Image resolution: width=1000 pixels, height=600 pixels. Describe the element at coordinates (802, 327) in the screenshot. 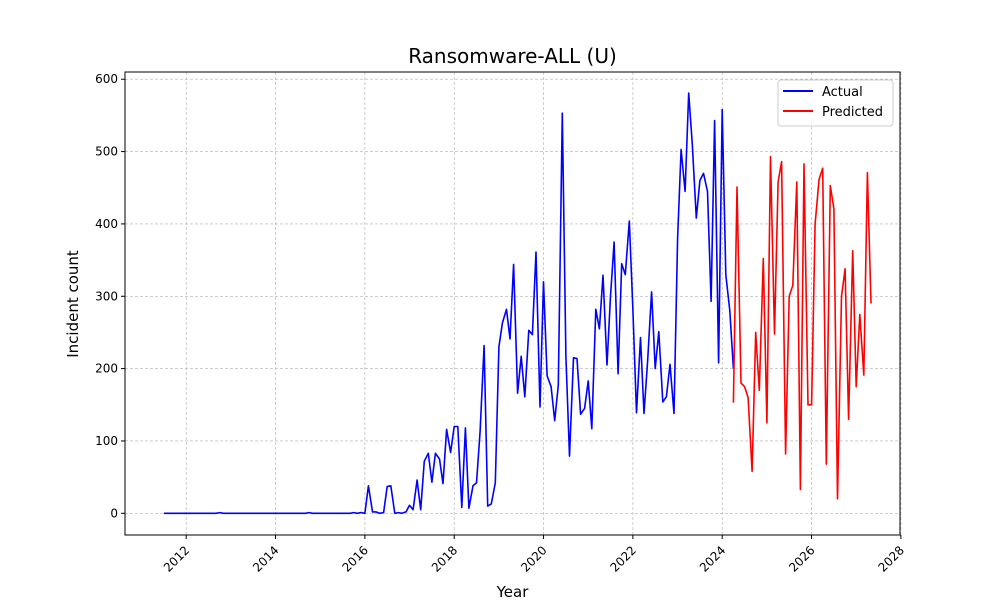

I see `series-line-predicted` at that location.